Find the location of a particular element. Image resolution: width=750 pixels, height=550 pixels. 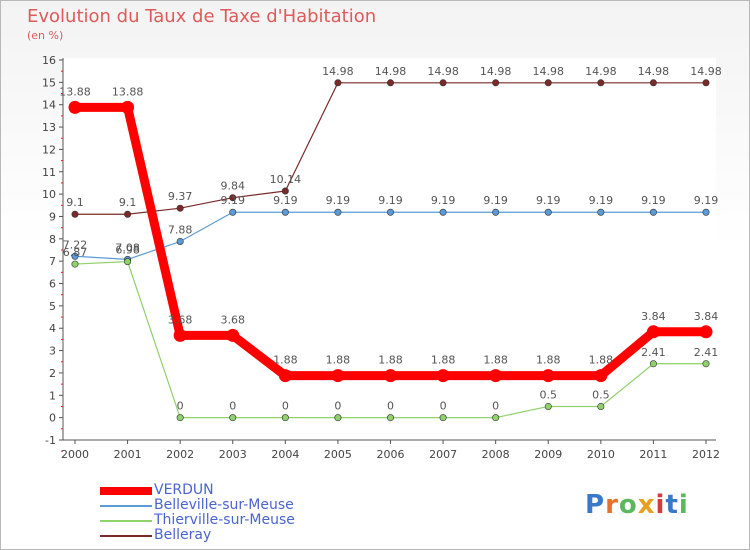

y-tick-label: 6 is located at coordinates (52, 284).